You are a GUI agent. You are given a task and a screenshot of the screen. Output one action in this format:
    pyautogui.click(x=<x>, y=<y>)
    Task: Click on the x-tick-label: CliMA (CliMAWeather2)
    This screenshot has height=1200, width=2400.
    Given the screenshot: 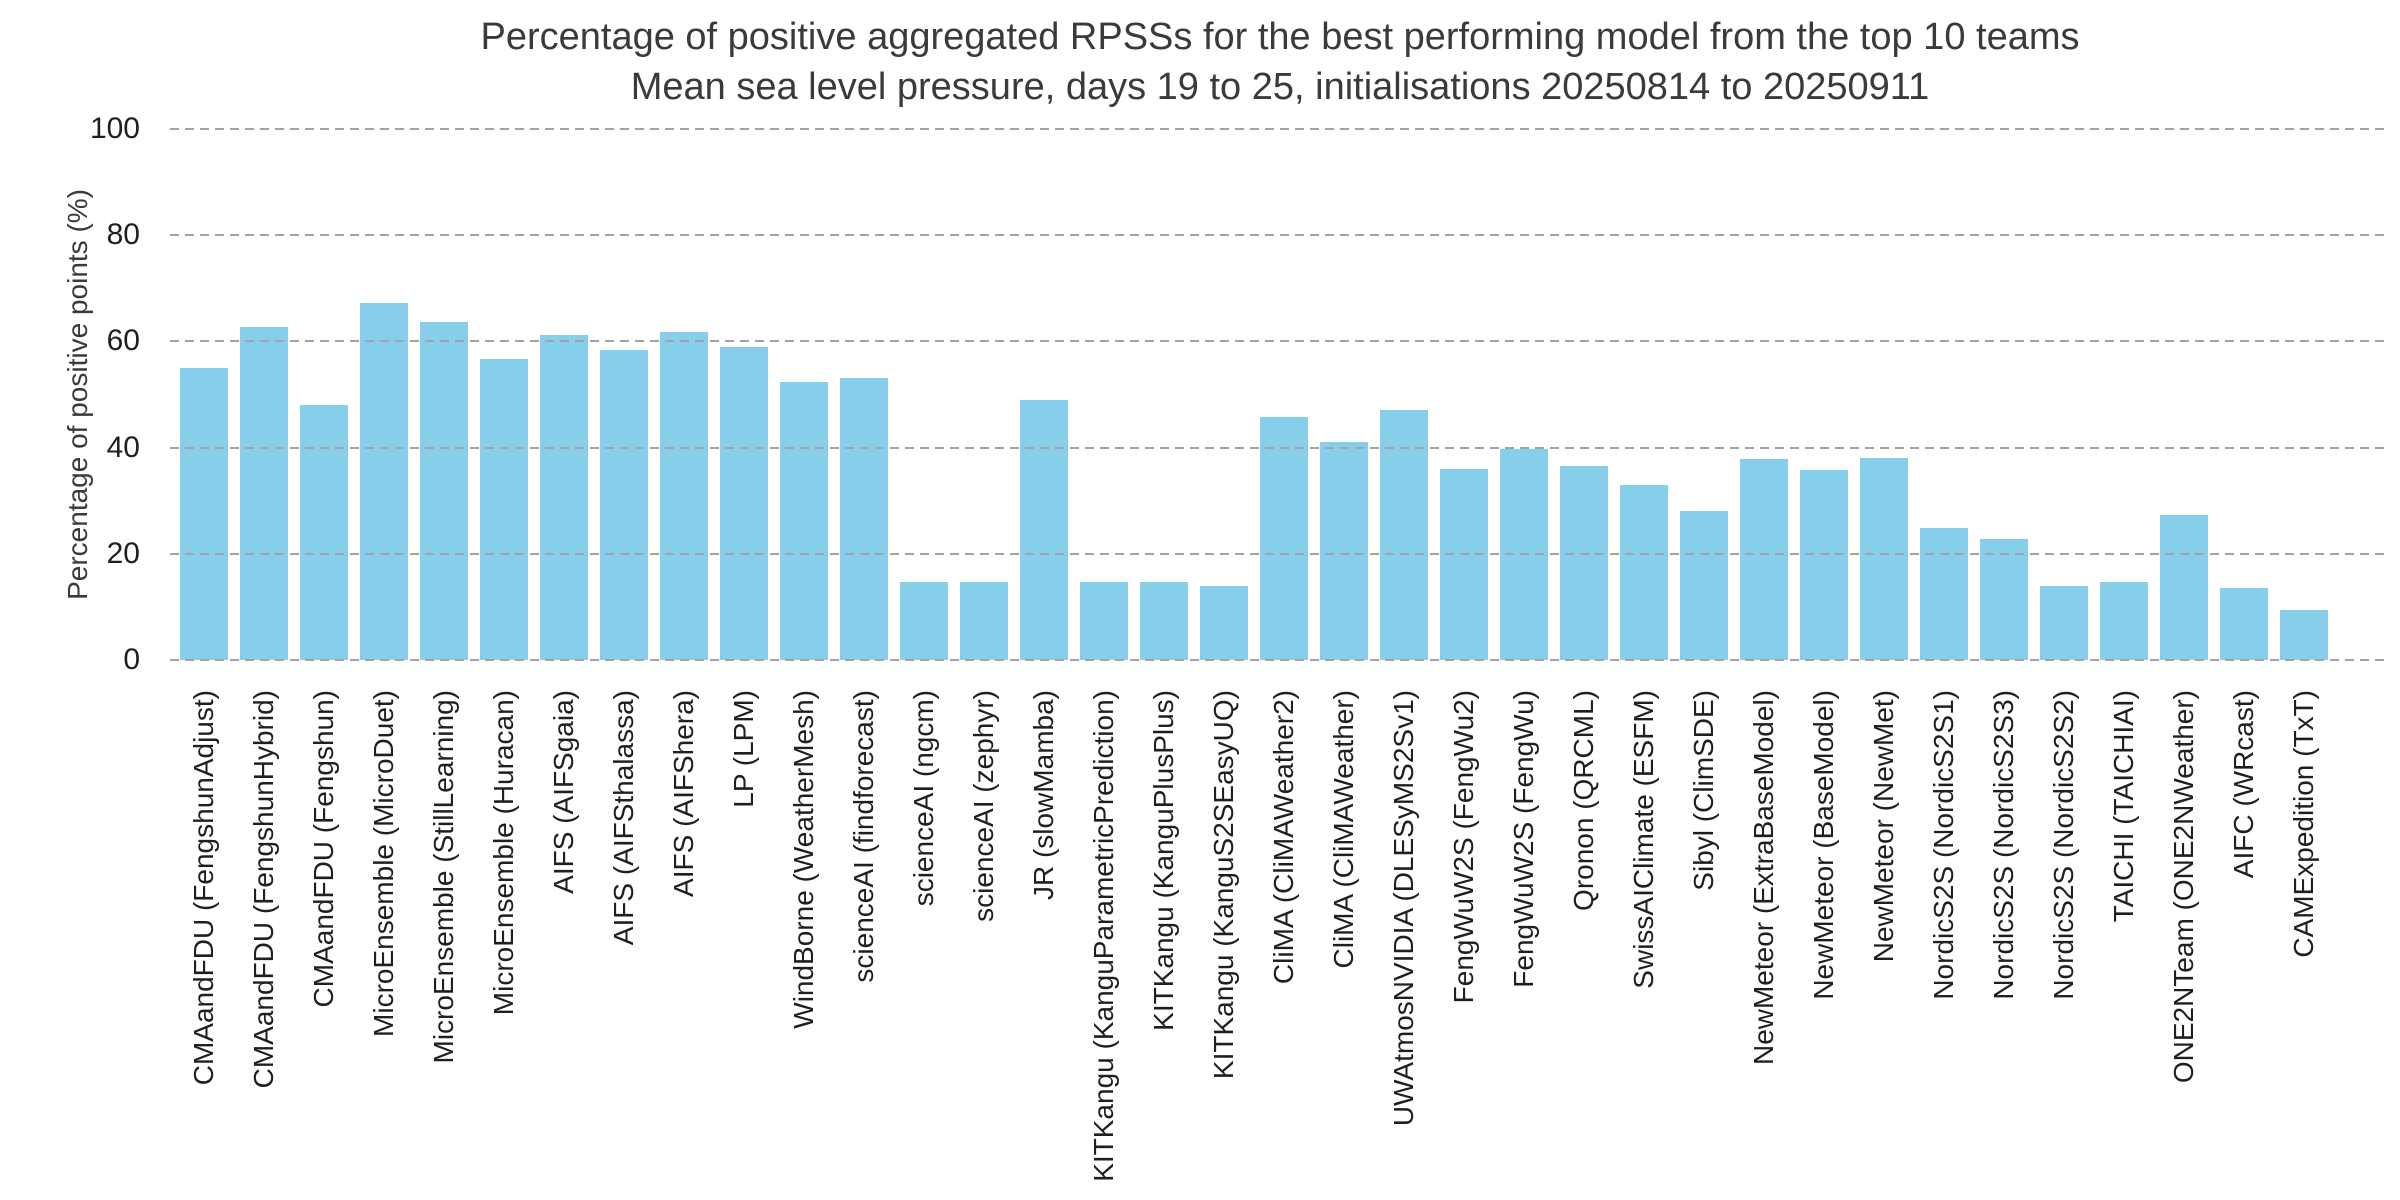 What is the action you would take?
    pyautogui.click(x=1284, y=837)
    